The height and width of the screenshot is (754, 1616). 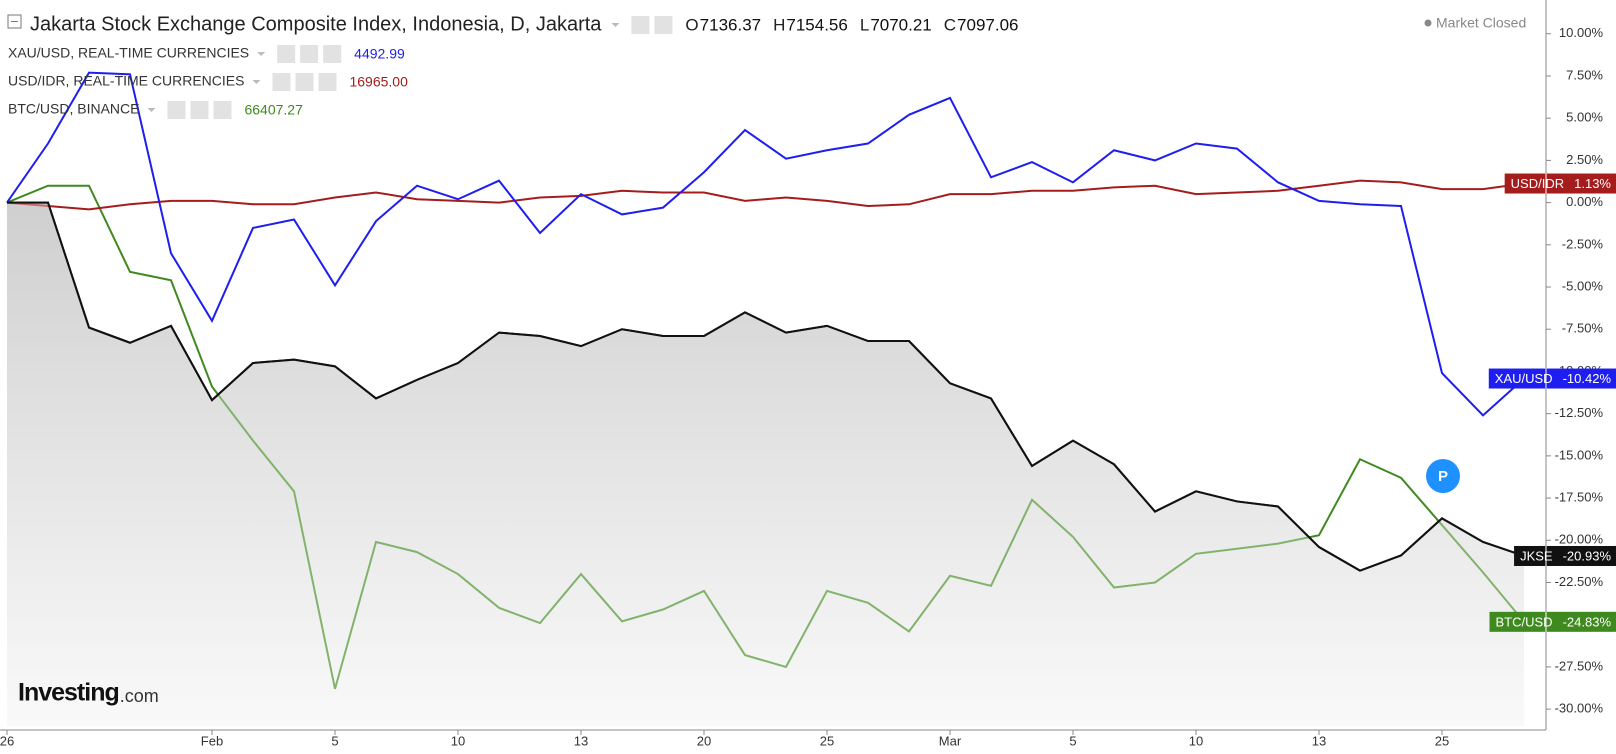 What do you see at coordinates (987, 24) in the screenshot?
I see `ohlc-value: 7097.06` at bounding box center [987, 24].